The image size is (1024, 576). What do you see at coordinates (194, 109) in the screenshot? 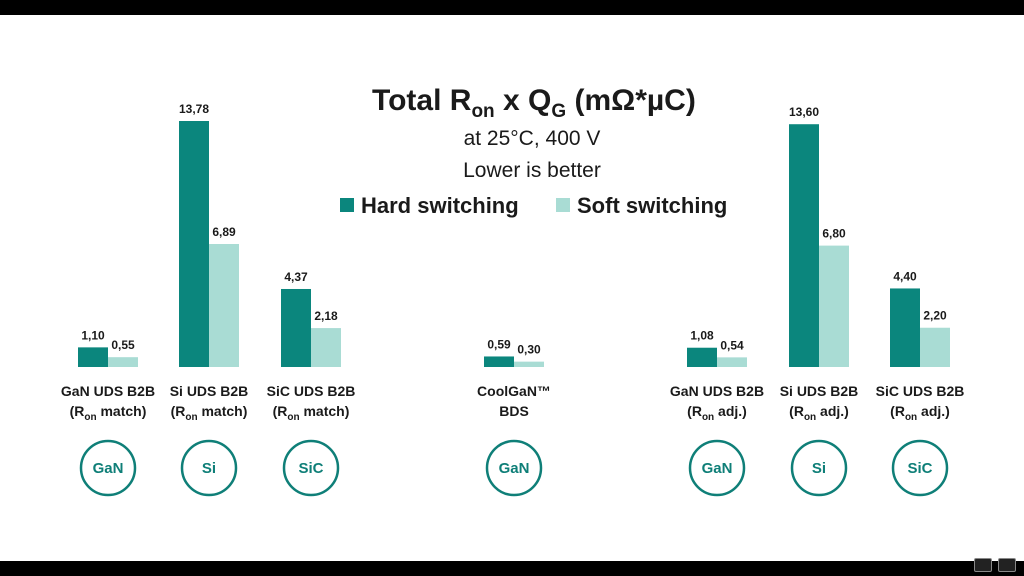
I see `value-label-hard-switching: 13,78` at bounding box center [194, 109].